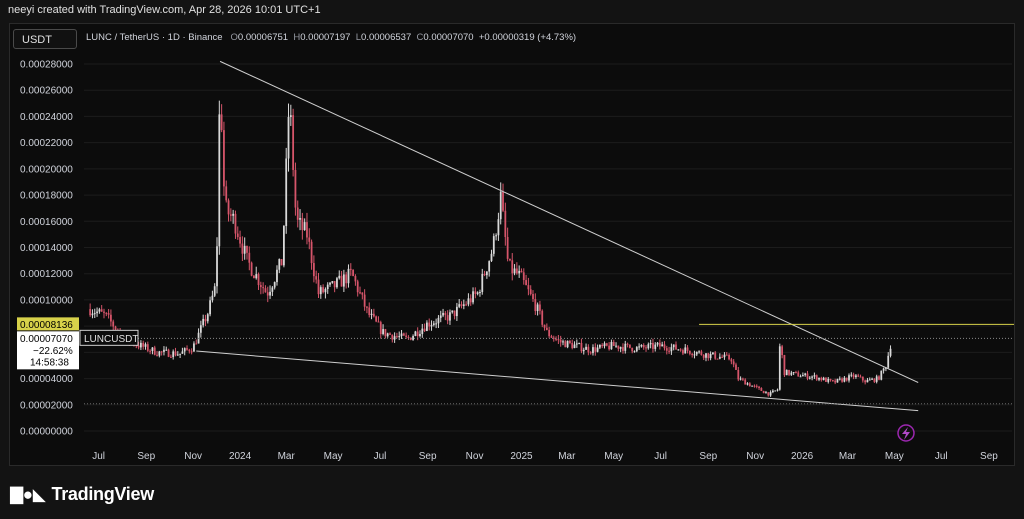 The height and width of the screenshot is (519, 1024). What do you see at coordinates (906, 433) in the screenshot?
I see `lightning-icon` at bounding box center [906, 433].